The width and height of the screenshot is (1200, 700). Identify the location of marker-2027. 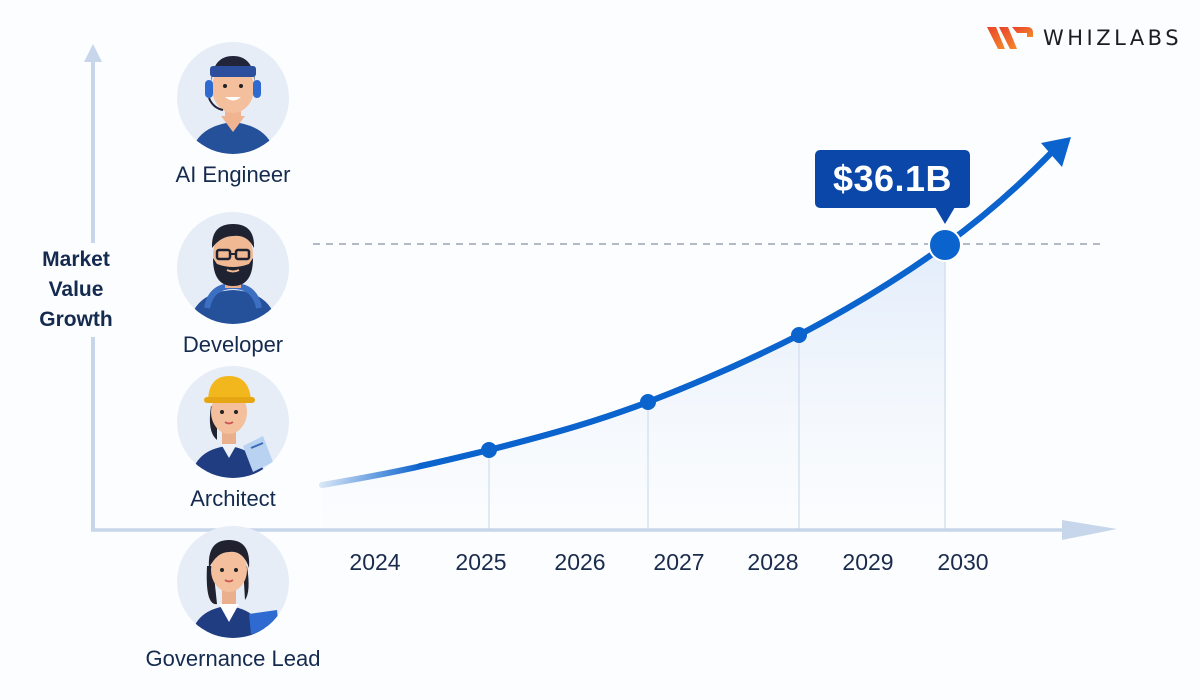
(648, 402).